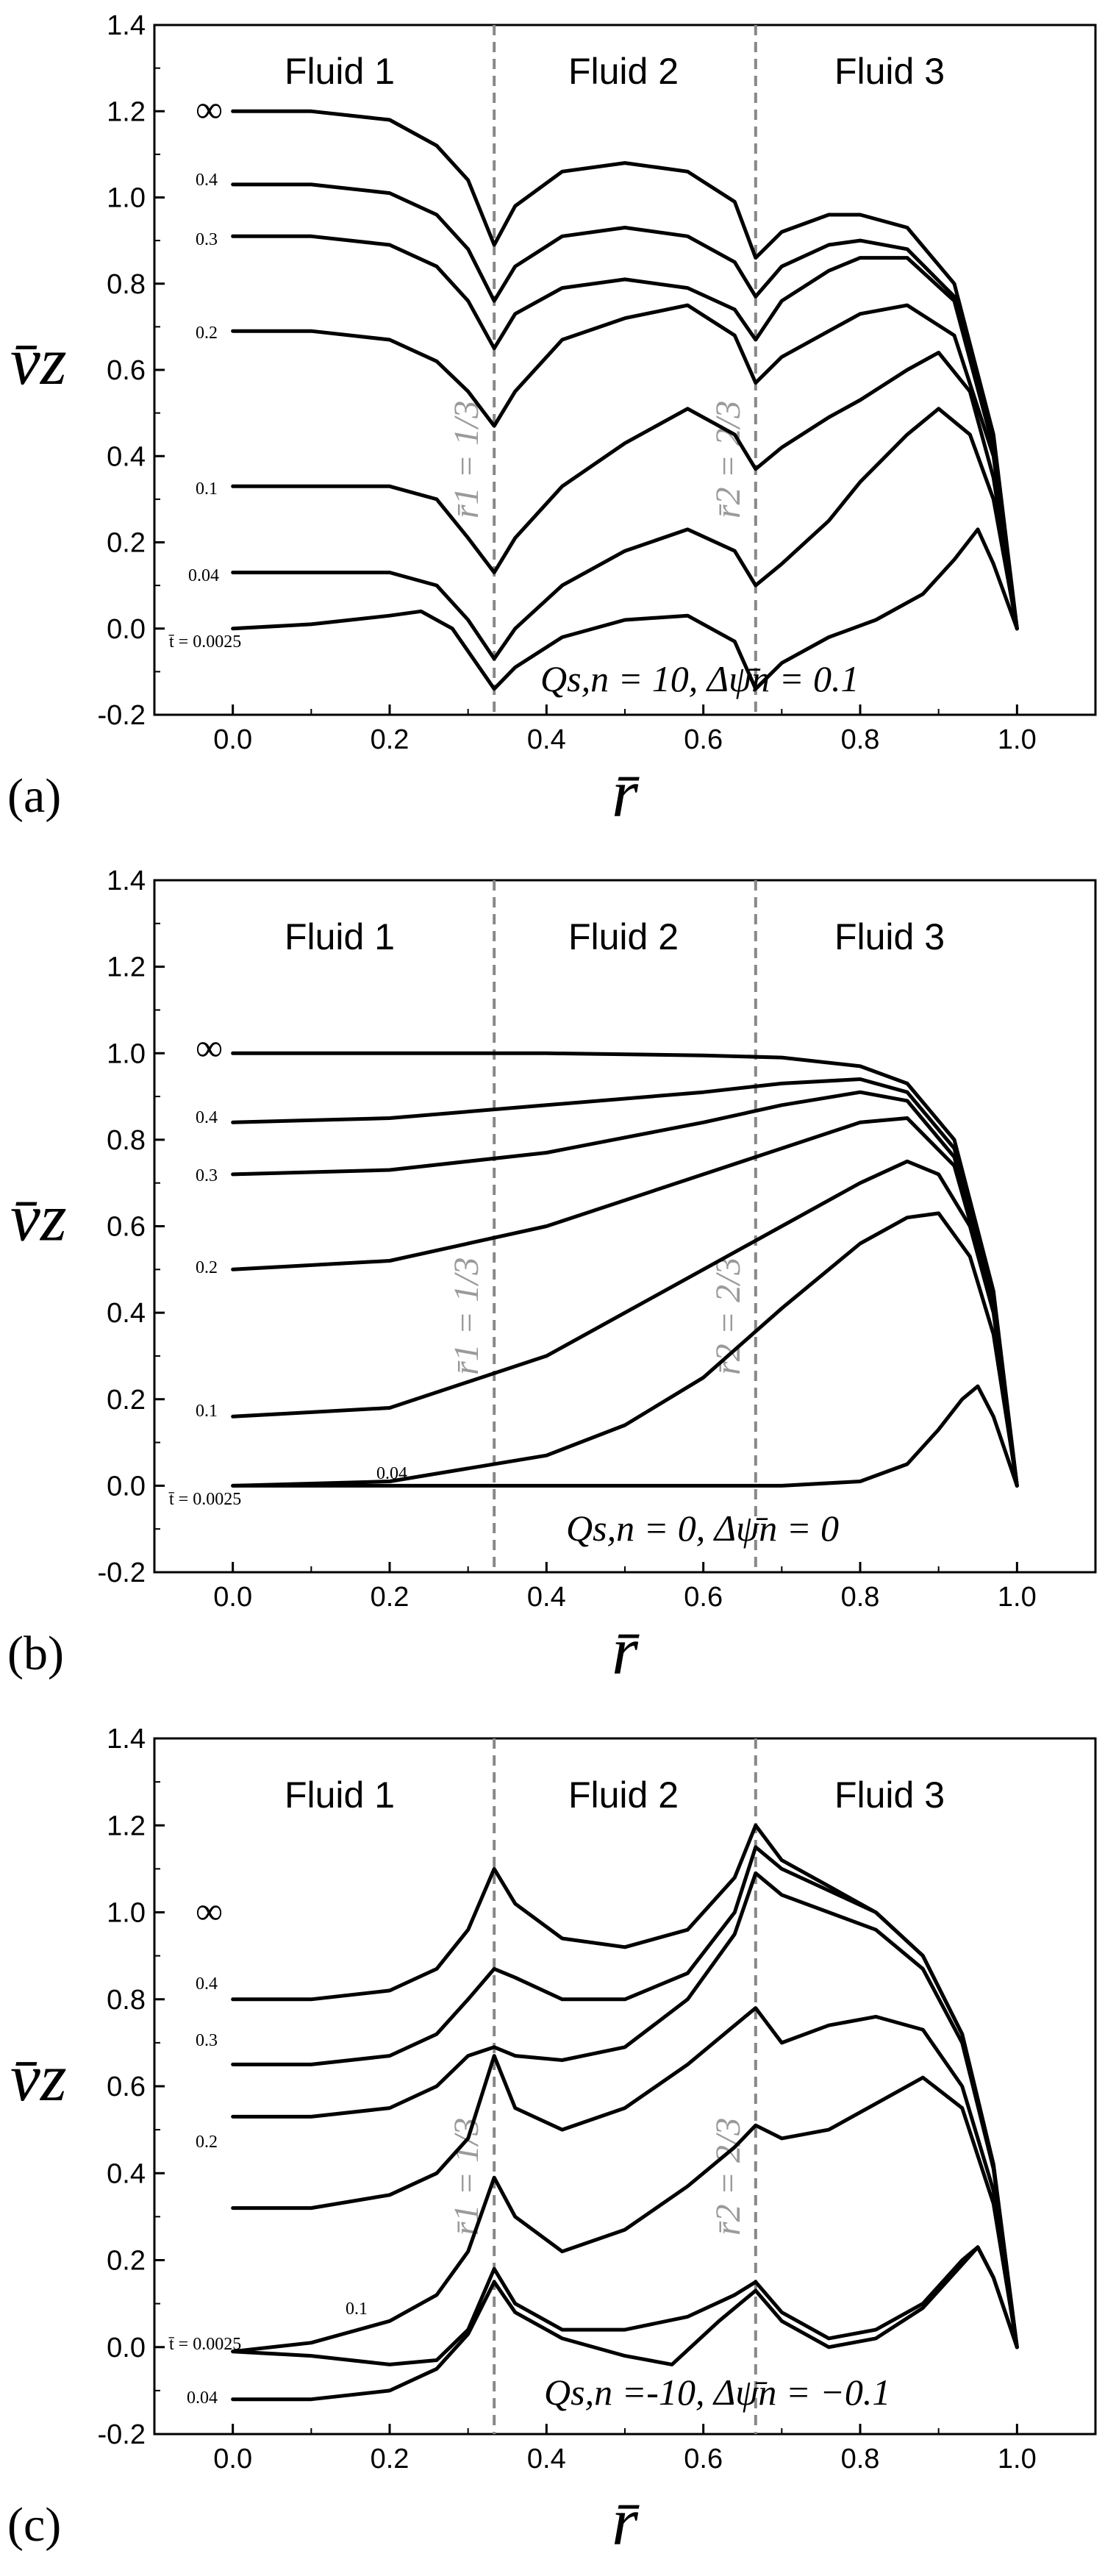 This screenshot has width=1105, height=2576. I want to click on panel-label: (b), so click(35, 1653).